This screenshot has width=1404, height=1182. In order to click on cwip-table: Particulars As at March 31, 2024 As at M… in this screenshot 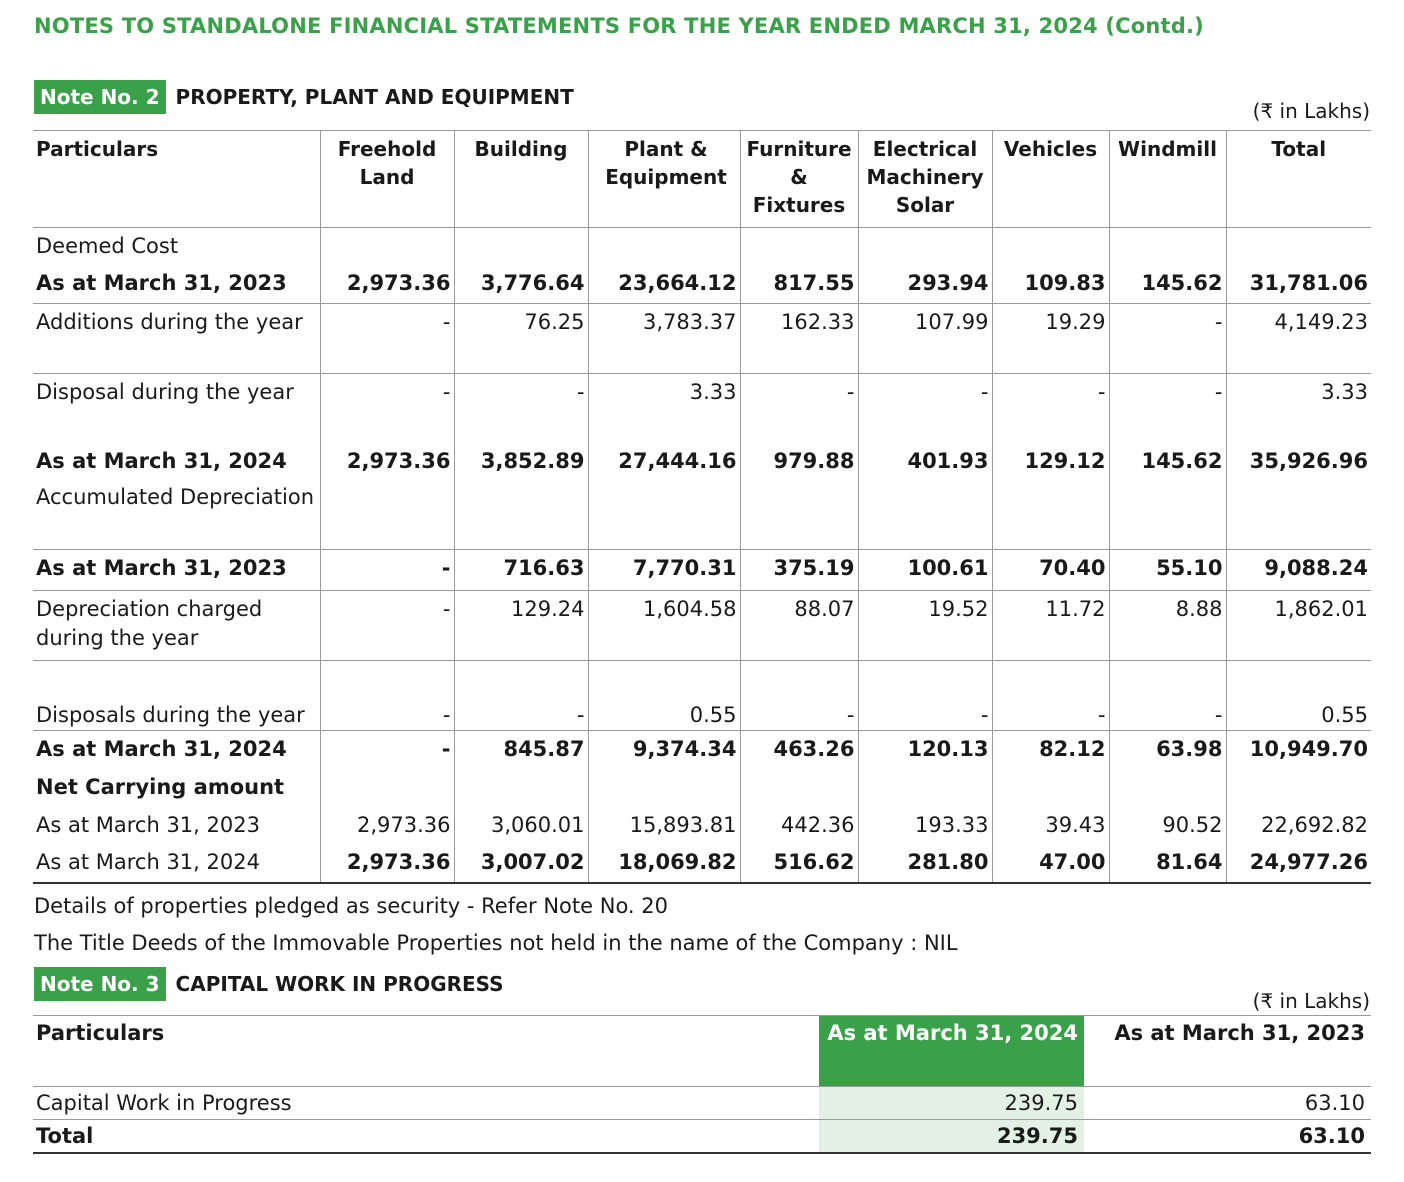, I will do `click(702, 1084)`.